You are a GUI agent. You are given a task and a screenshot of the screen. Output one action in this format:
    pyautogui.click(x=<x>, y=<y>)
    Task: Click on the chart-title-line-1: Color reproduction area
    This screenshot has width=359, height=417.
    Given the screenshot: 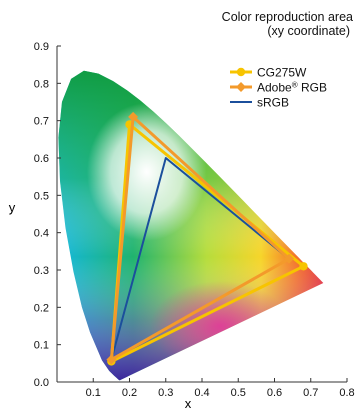 What is the action you would take?
    pyautogui.click(x=287, y=17)
    